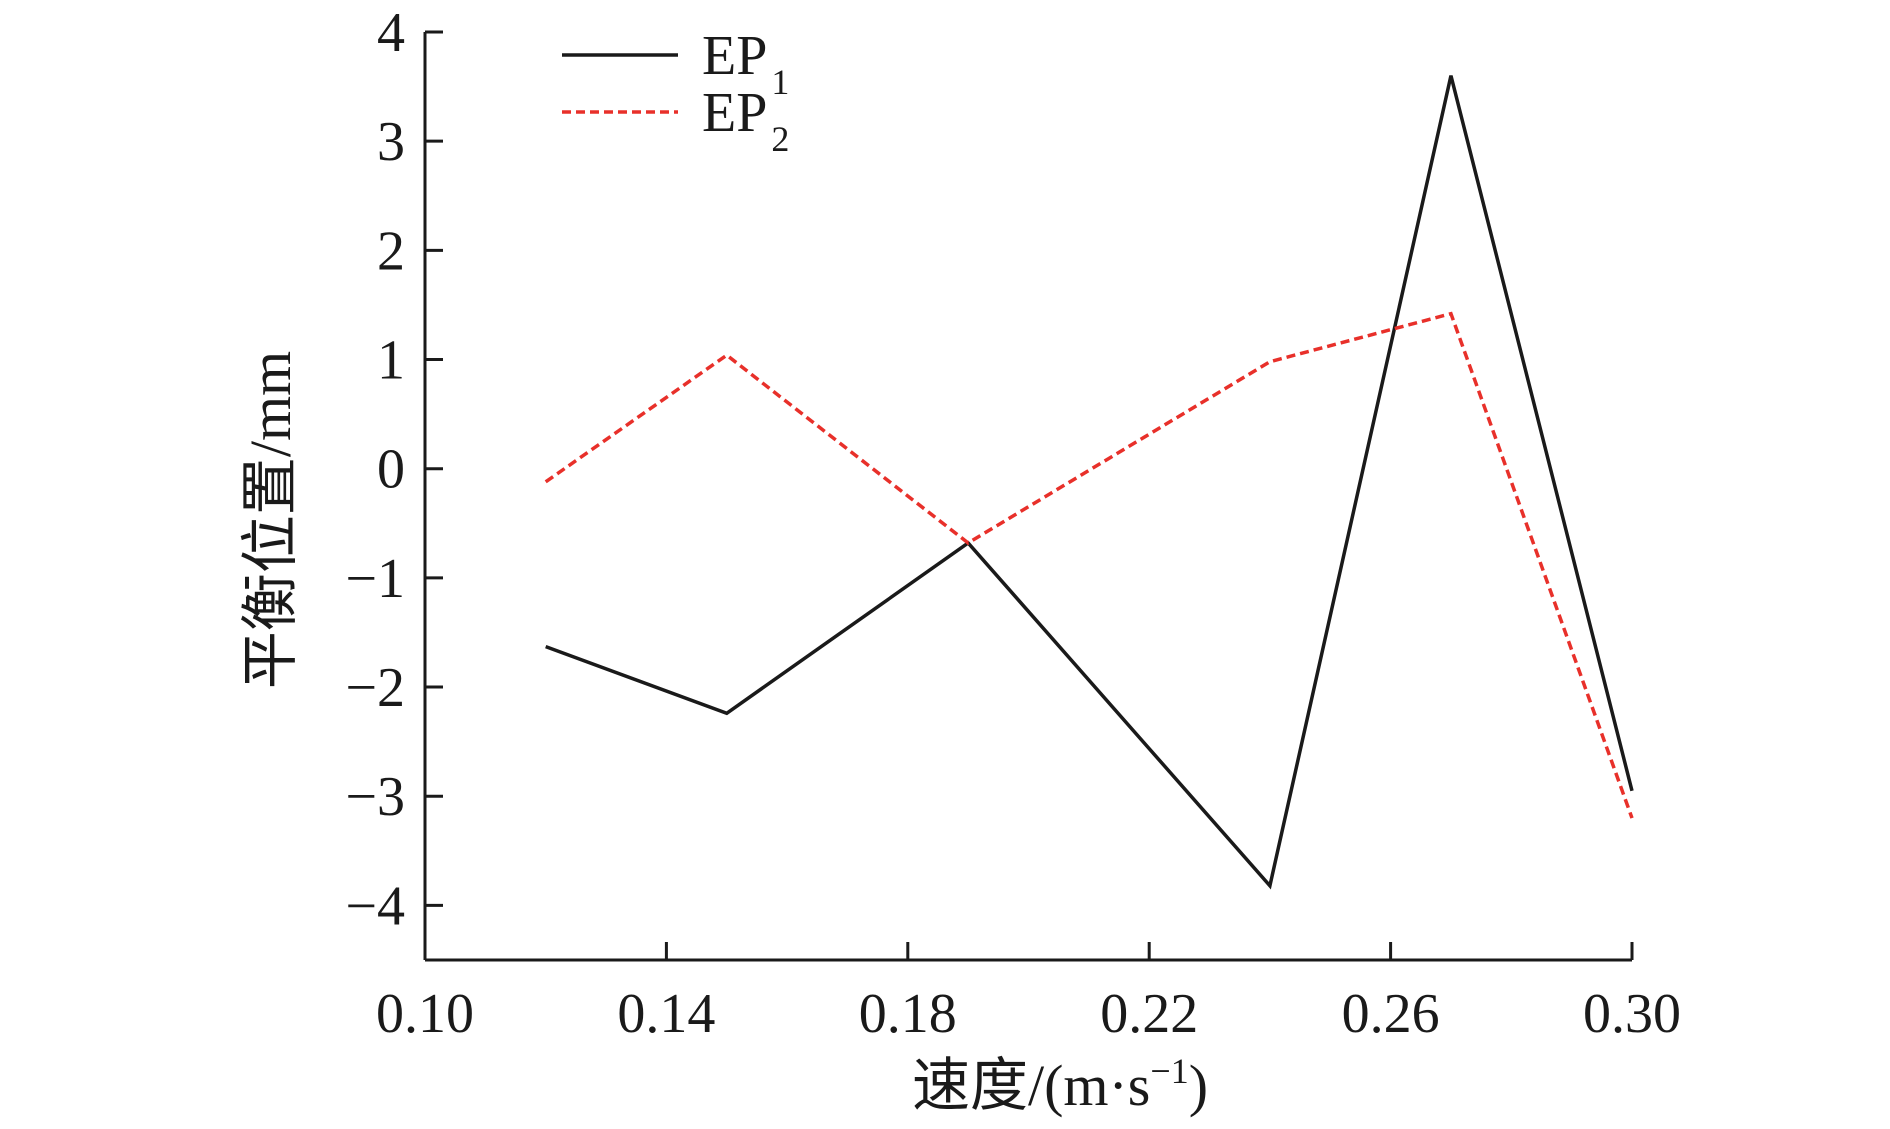 This screenshot has width=1890, height=1129. What do you see at coordinates (375, 688) in the screenshot?
I see `y-tick-label: −2` at bounding box center [375, 688].